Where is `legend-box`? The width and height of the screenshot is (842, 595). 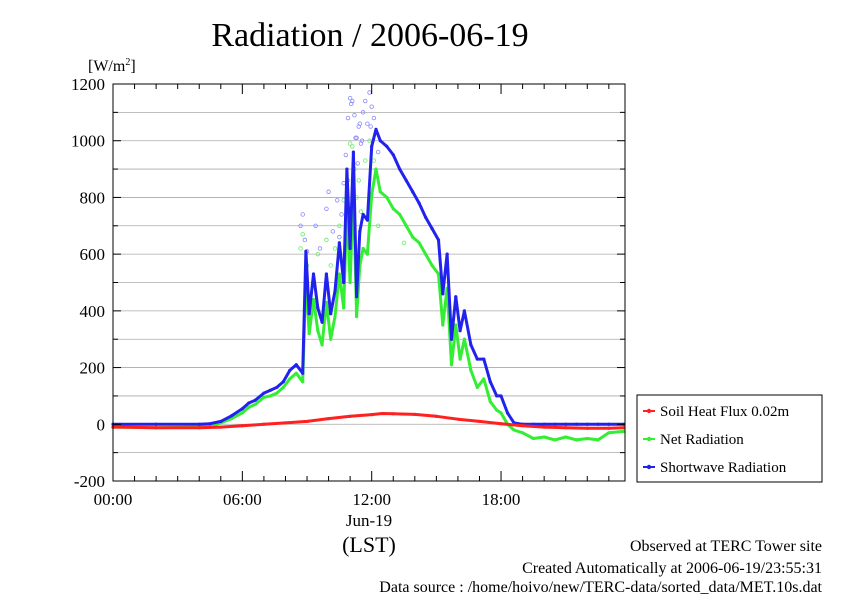 legend-box is located at coordinates (729, 438).